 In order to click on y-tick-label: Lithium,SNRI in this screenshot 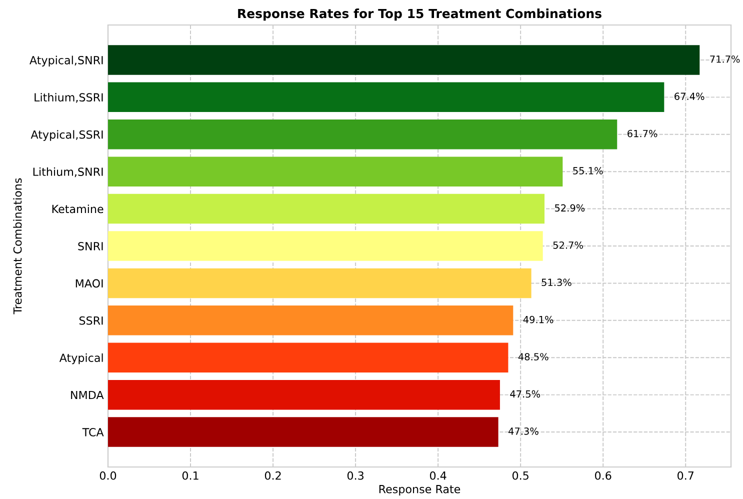, I will do `click(68, 172)`.